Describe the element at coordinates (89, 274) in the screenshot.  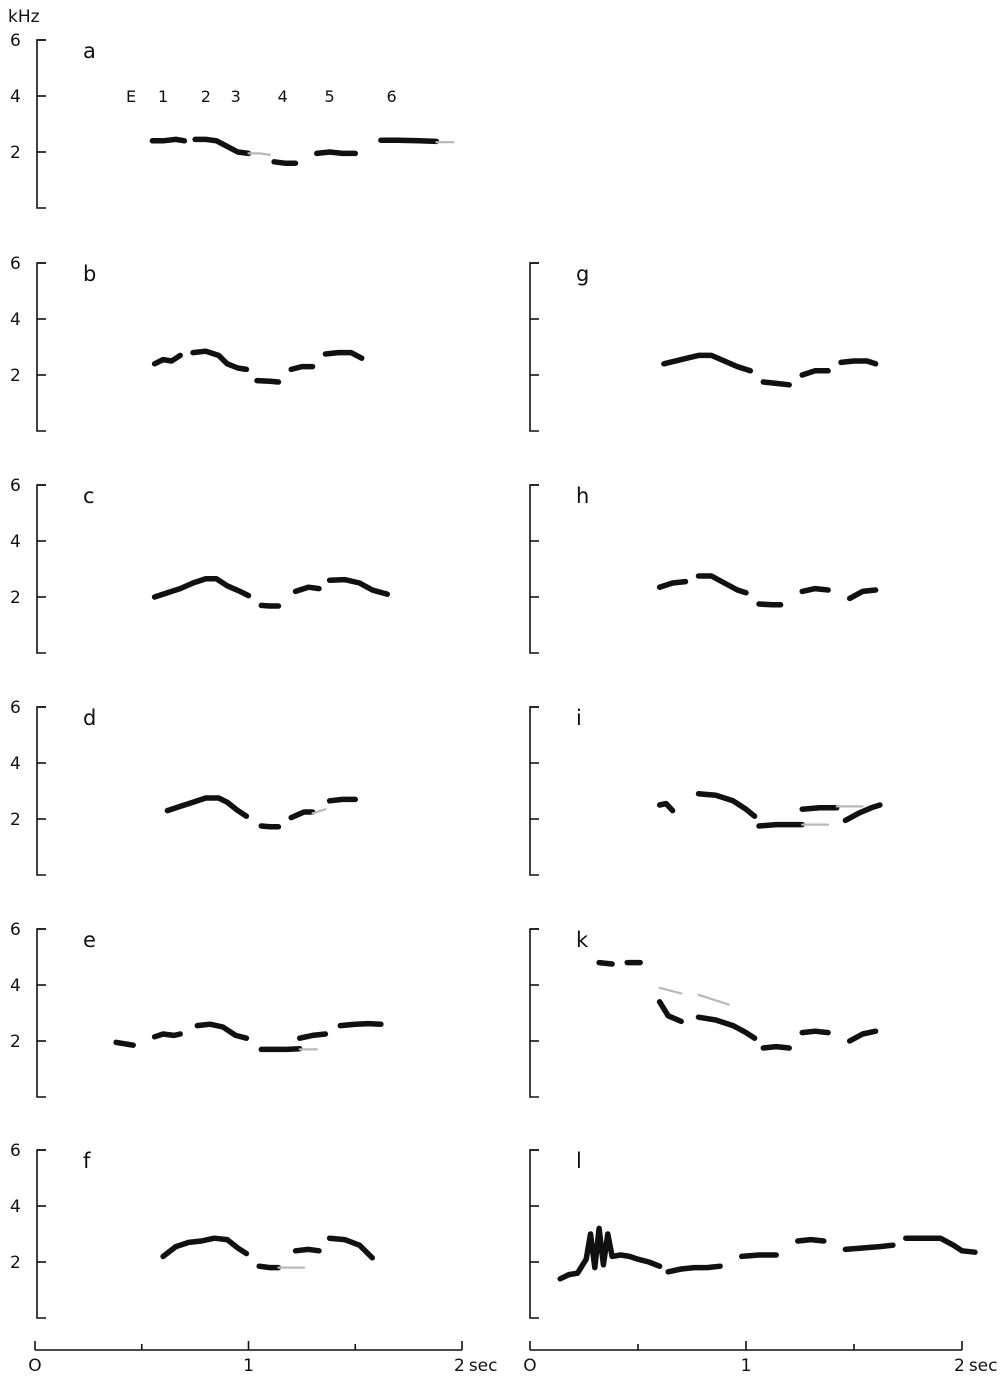
I see `panel-label: b` at that location.